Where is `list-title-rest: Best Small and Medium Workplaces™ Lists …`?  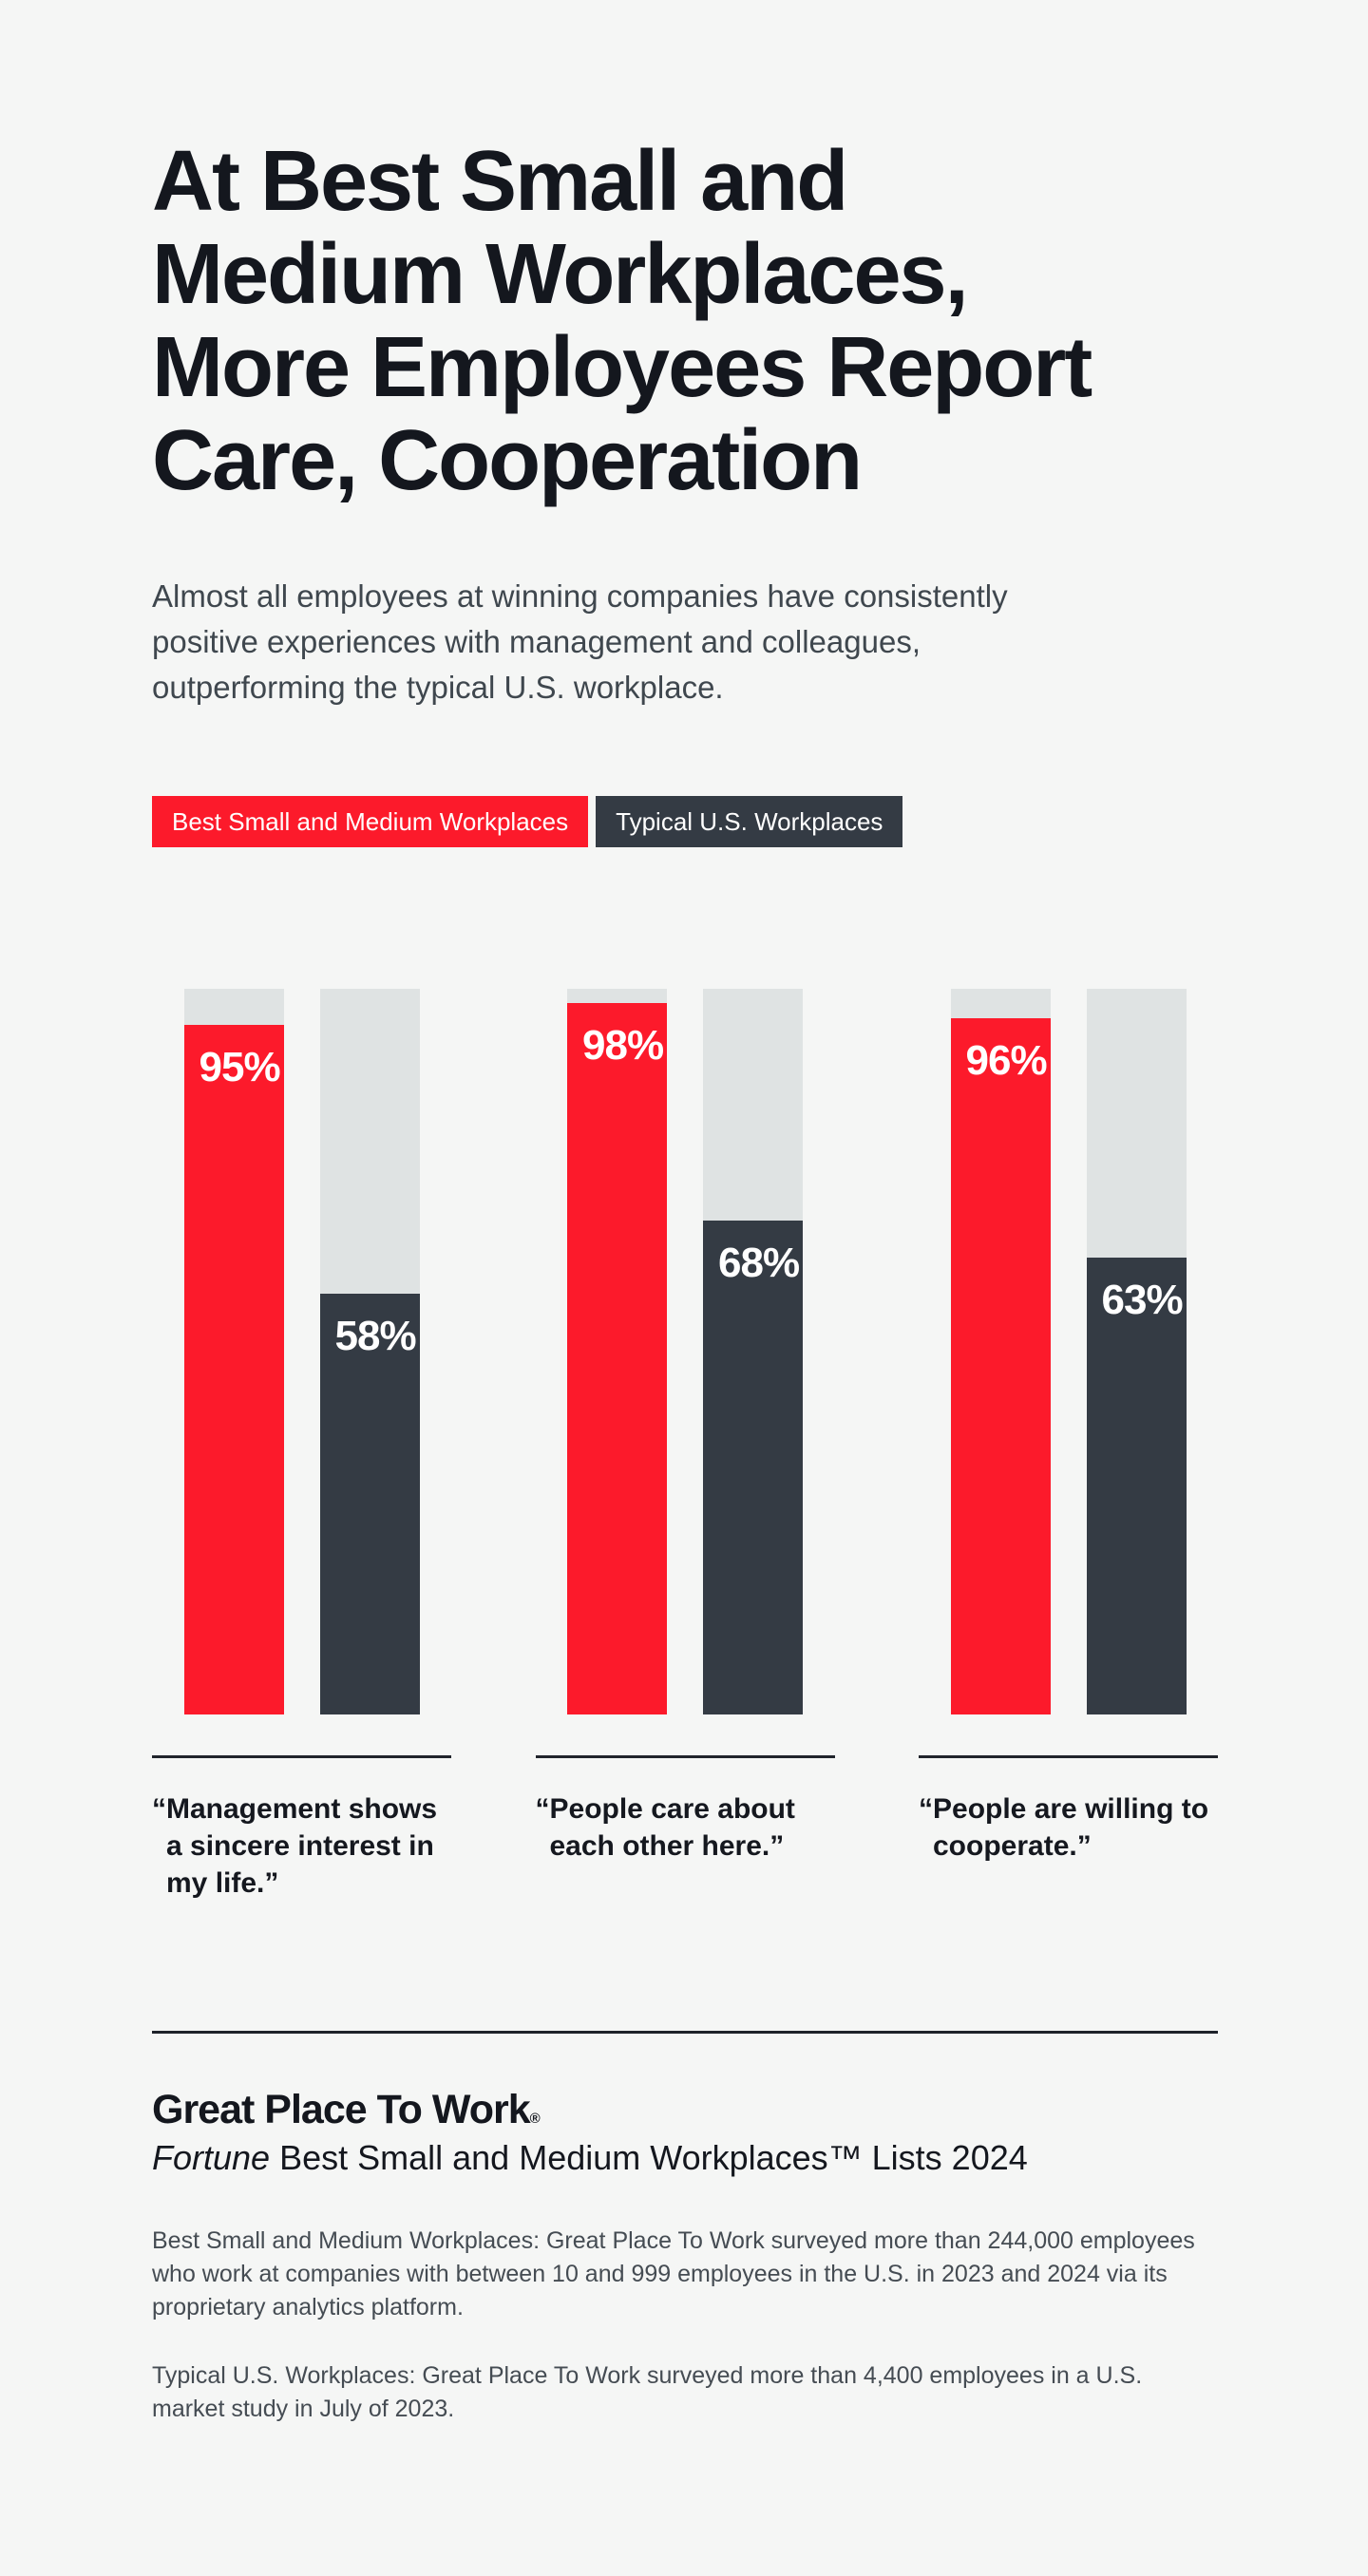 list-title-rest: Best Small and Medium Workplaces™ Lists … is located at coordinates (649, 2157).